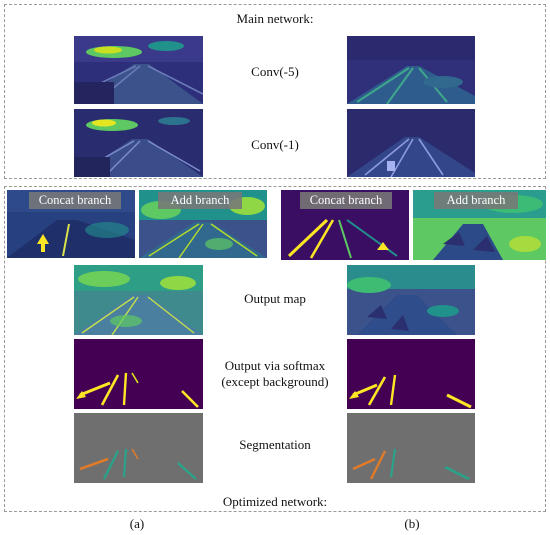  I want to click on conv1-feature-map-b, so click(411, 143).